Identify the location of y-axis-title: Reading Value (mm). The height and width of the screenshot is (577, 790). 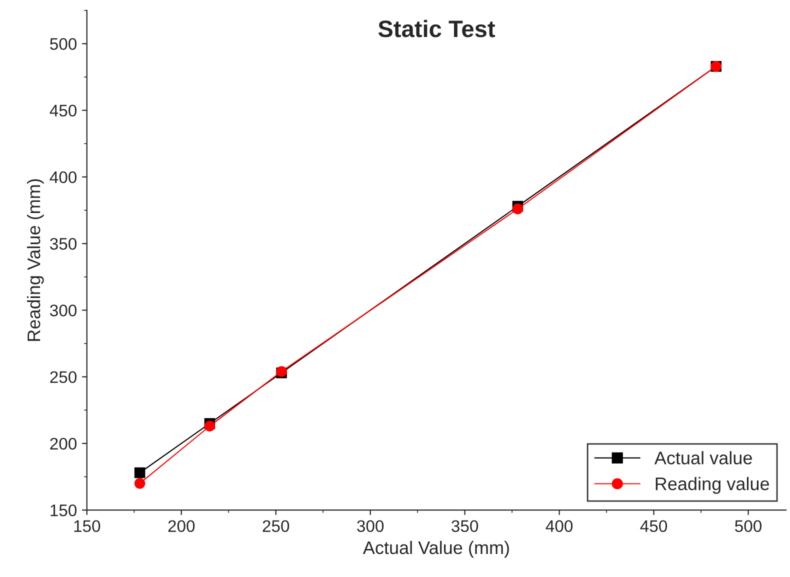
(35, 260).